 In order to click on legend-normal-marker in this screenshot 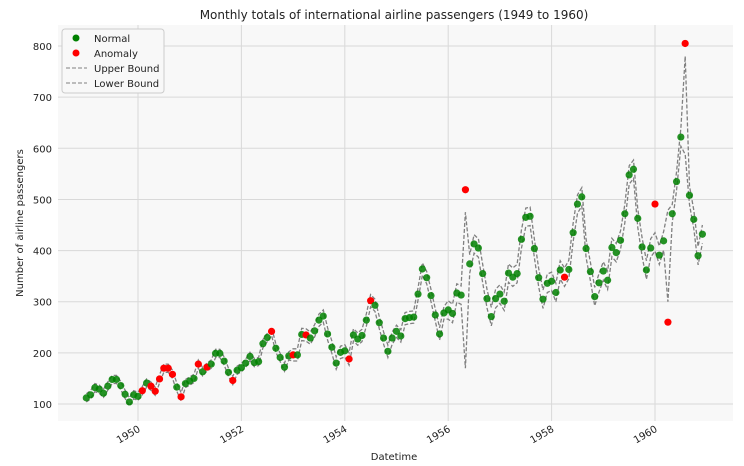, I will do `click(76, 38)`.